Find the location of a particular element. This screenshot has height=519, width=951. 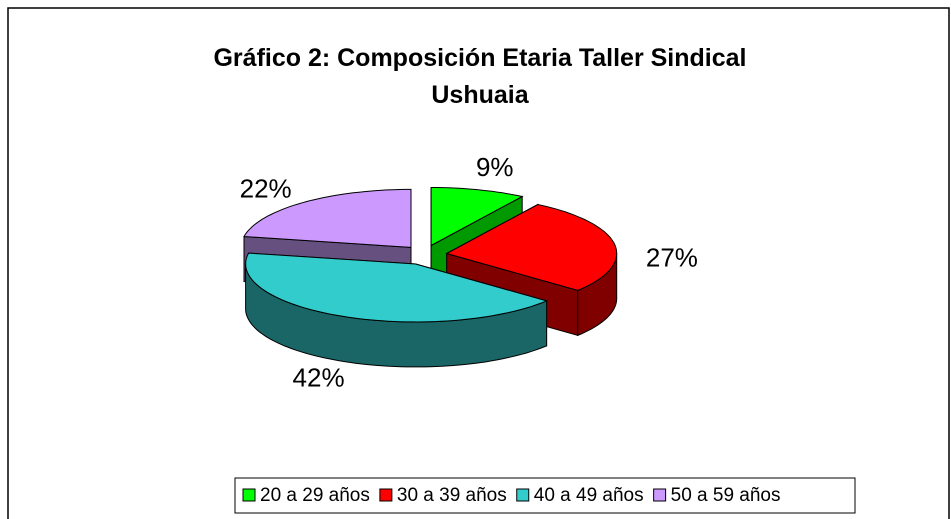

legend-box is located at coordinates (545, 495).